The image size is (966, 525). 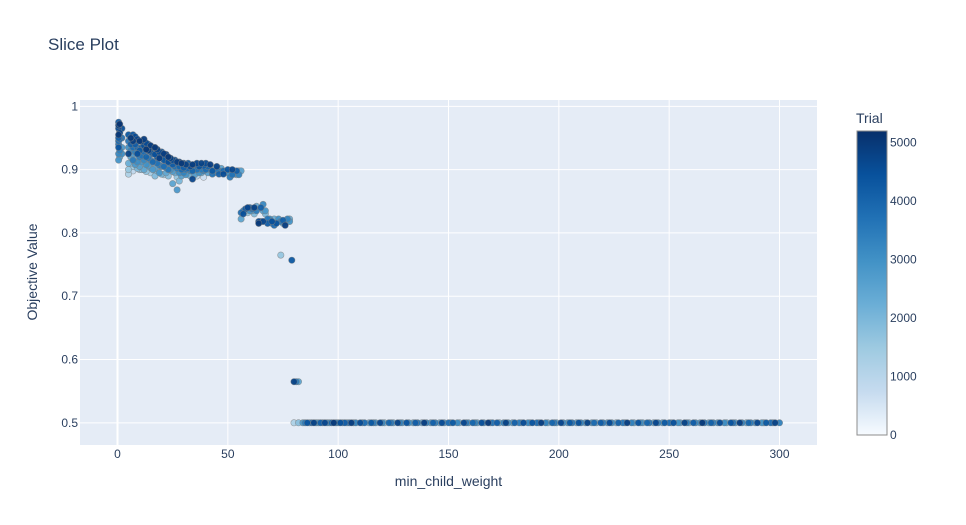 What do you see at coordinates (83, 44) in the screenshot?
I see `chart-title: Slice Plot` at bounding box center [83, 44].